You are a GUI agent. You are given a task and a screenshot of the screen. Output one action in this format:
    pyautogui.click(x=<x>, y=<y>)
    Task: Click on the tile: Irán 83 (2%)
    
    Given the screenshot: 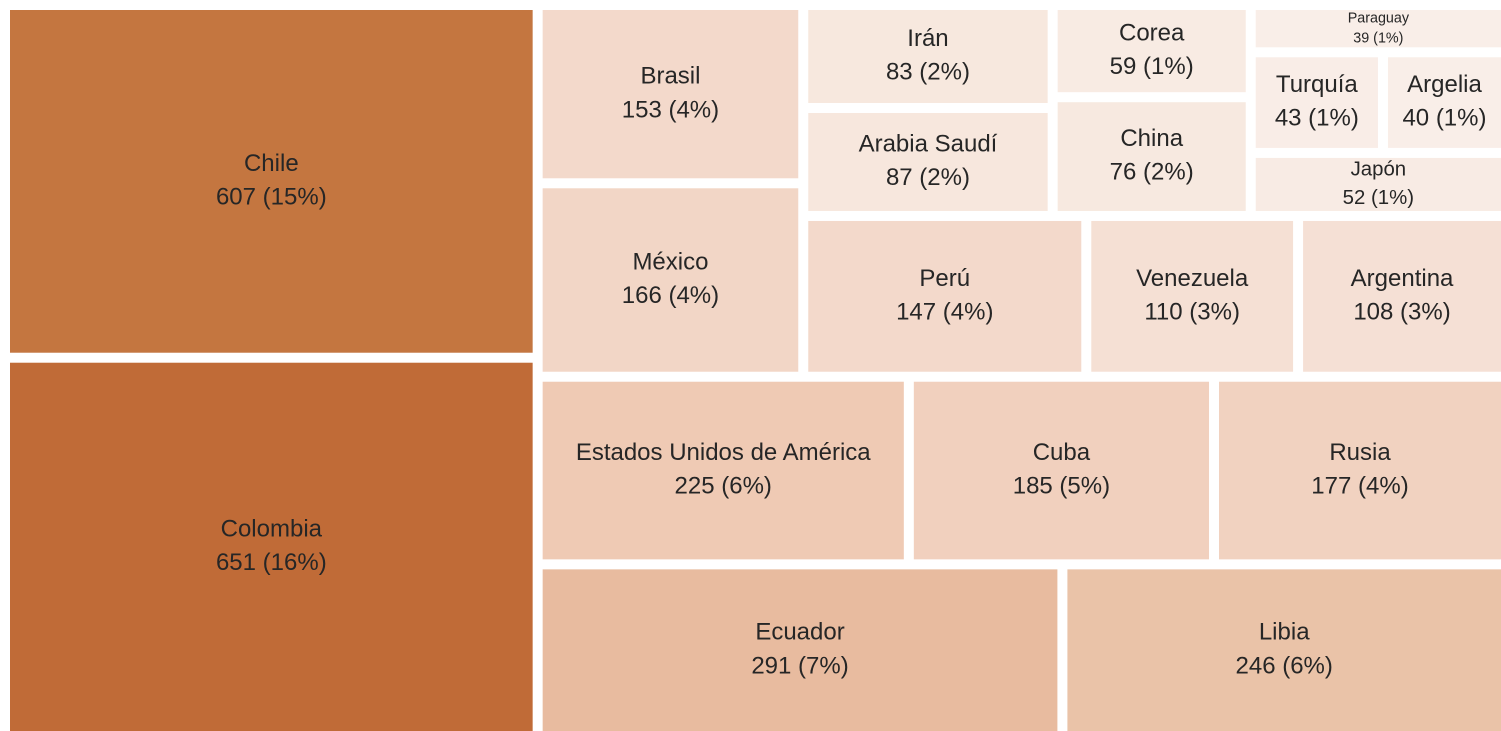 What is the action you would take?
    pyautogui.click(x=928, y=57)
    